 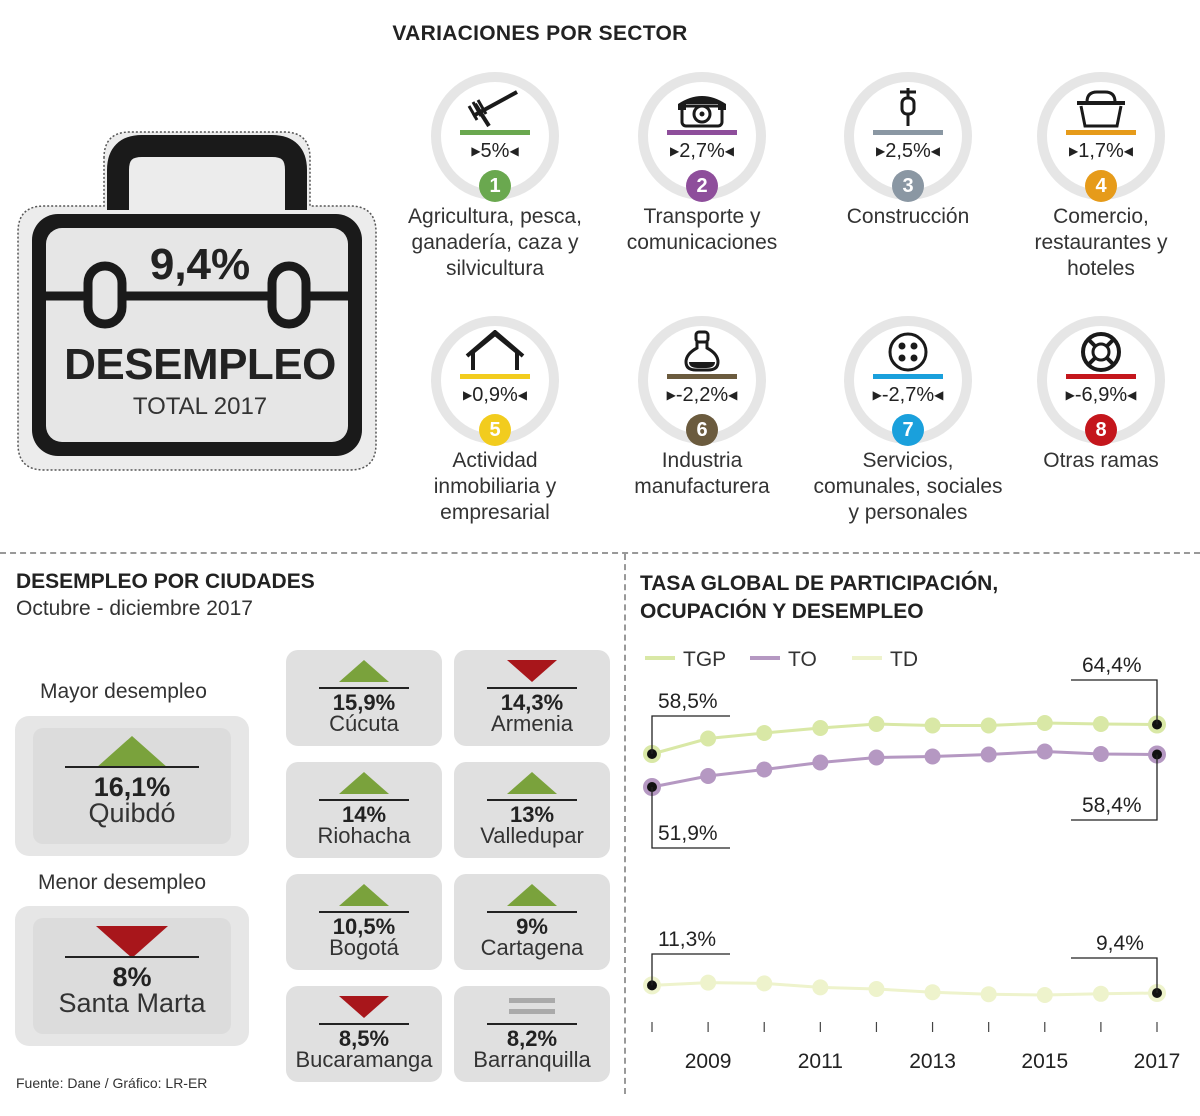 I want to click on sector-name-line: manufacturera, so click(x=702, y=486).